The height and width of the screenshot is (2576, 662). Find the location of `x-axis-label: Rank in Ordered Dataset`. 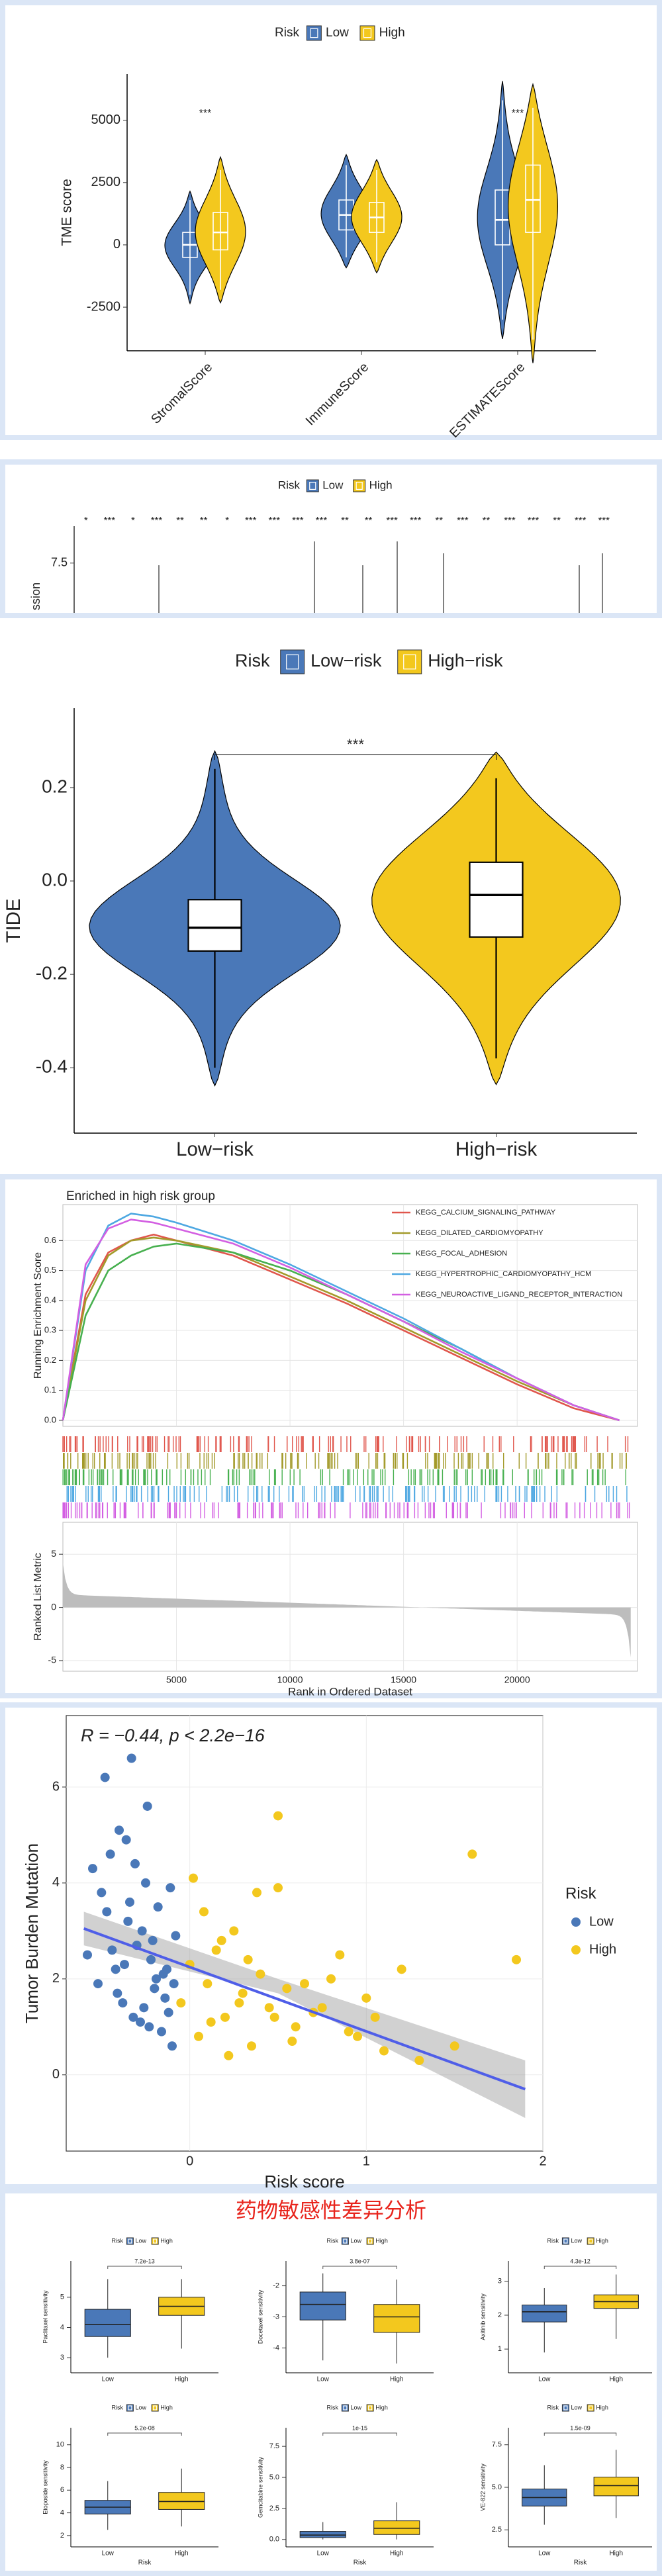

x-axis-label: Rank in Ordered Dataset is located at coordinates (350, 1691).